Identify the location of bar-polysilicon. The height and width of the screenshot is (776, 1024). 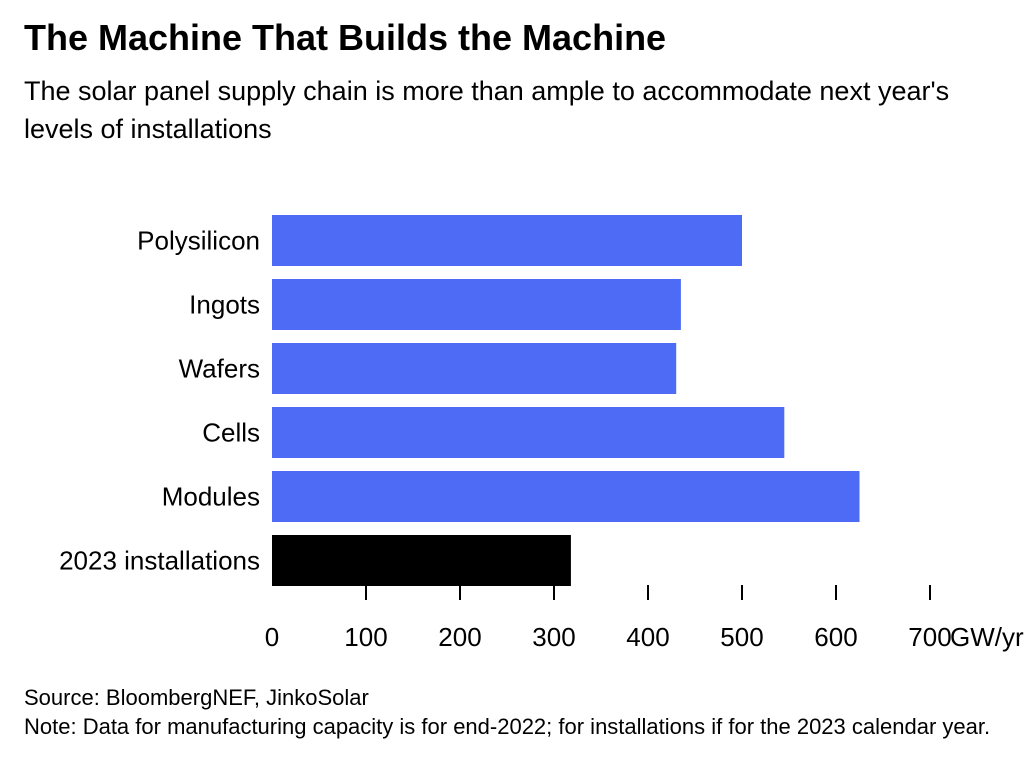
(507, 240).